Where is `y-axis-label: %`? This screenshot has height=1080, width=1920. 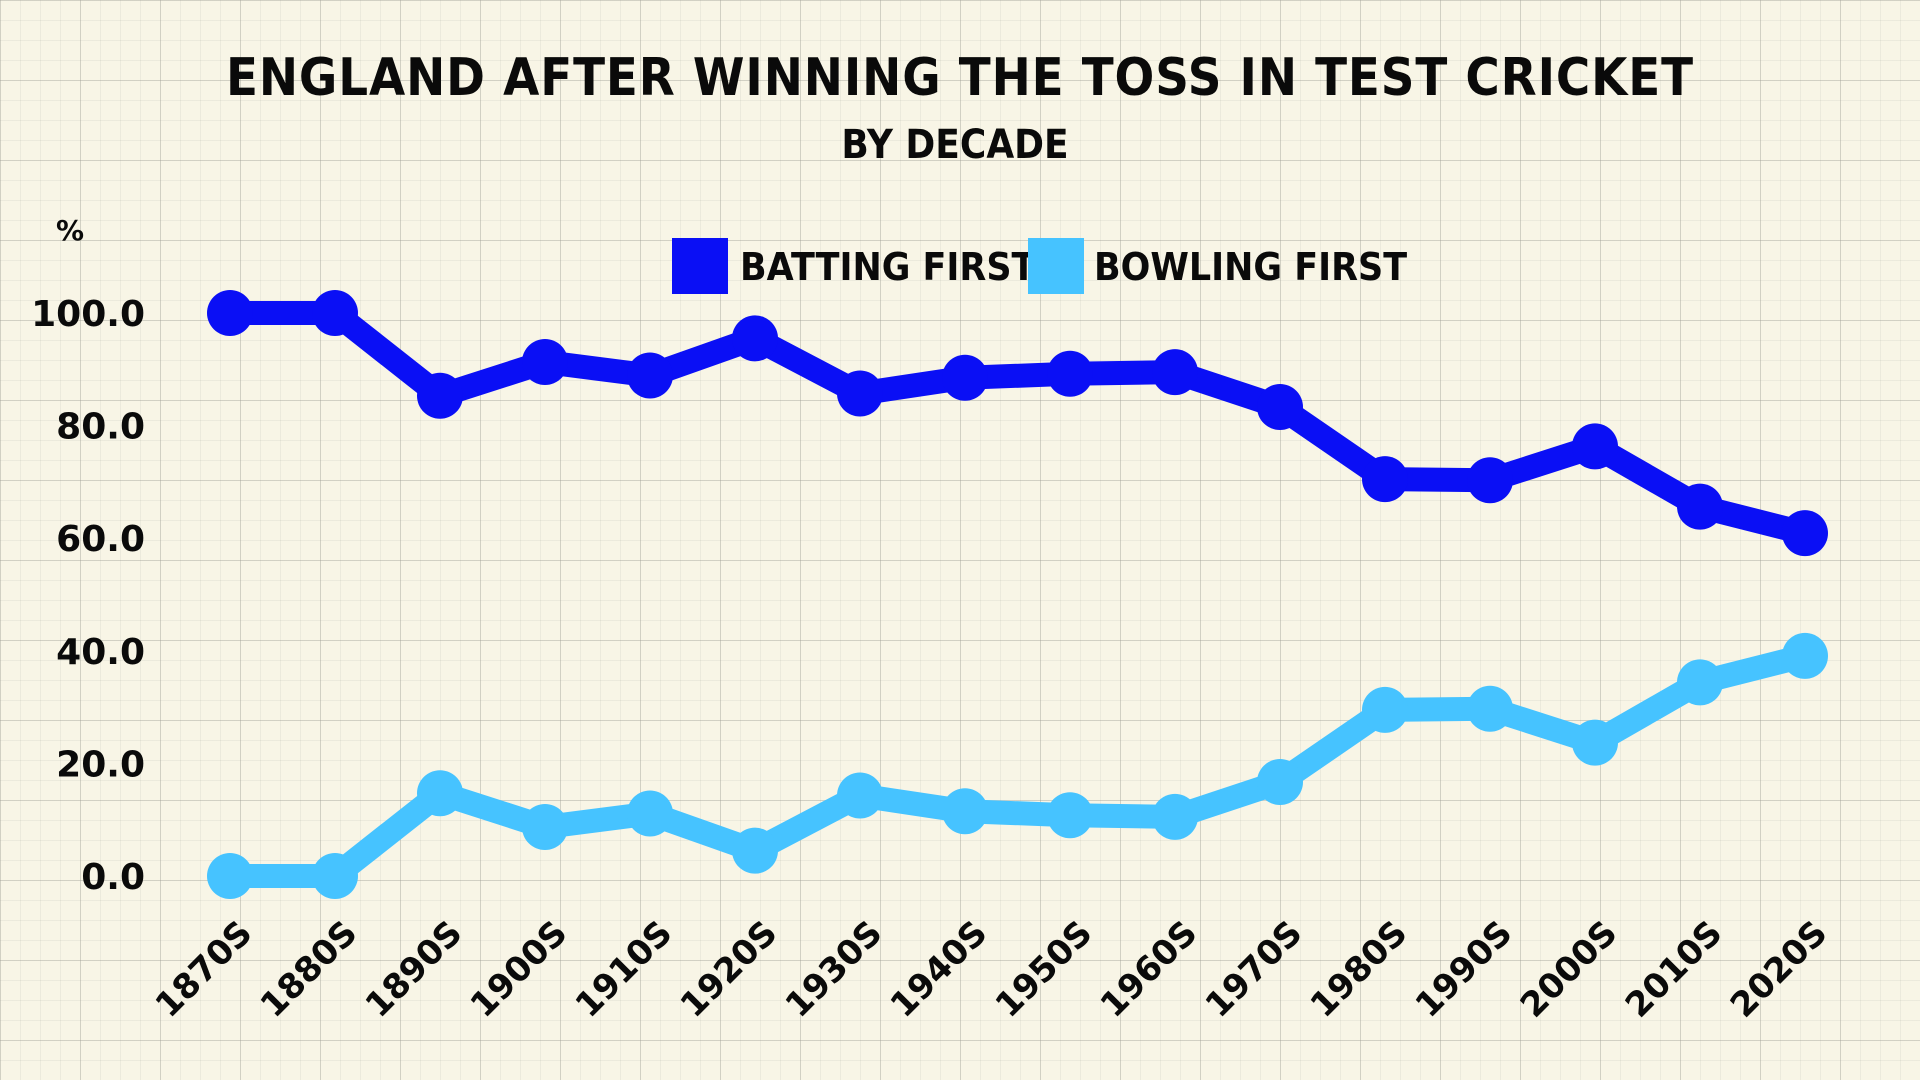
y-axis-label: % is located at coordinates (70, 230).